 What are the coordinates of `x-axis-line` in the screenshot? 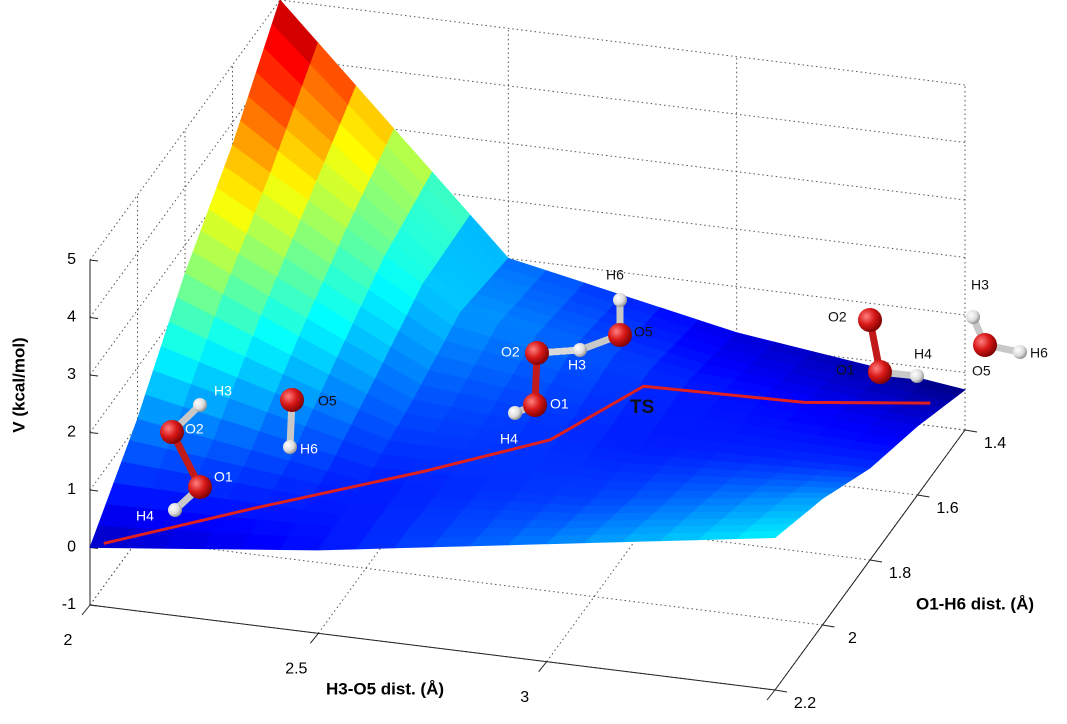 It's located at (432, 647).